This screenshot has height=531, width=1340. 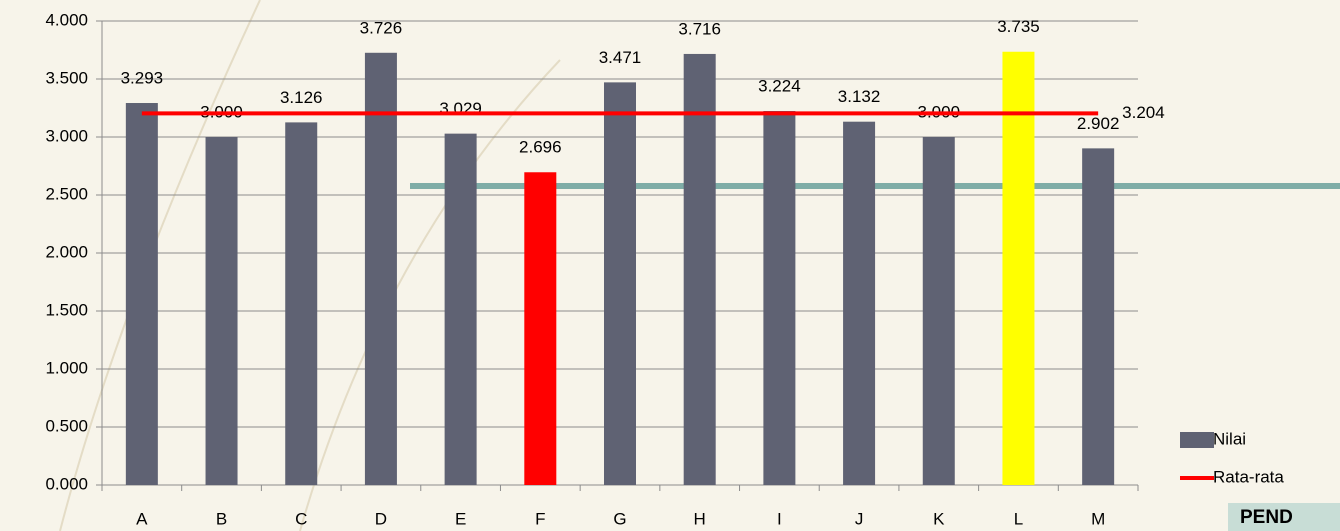 What do you see at coordinates (859, 96) in the screenshot?
I see `data-label: 3.132` at bounding box center [859, 96].